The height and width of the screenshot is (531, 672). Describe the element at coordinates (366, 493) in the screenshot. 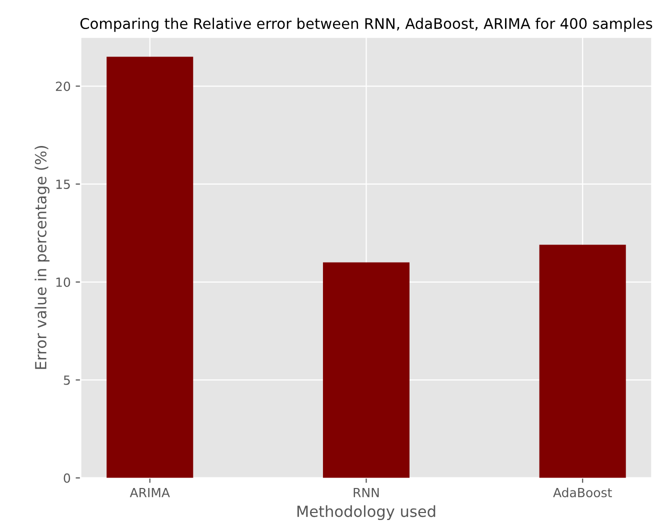

I see `x-tick-label: RNN` at that location.